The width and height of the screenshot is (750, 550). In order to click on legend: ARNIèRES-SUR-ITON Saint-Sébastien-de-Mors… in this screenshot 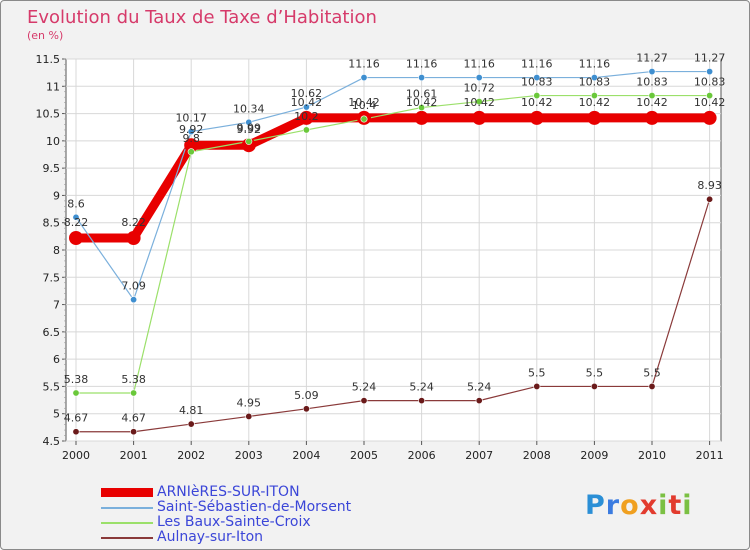, I will do `click(226, 515)`.